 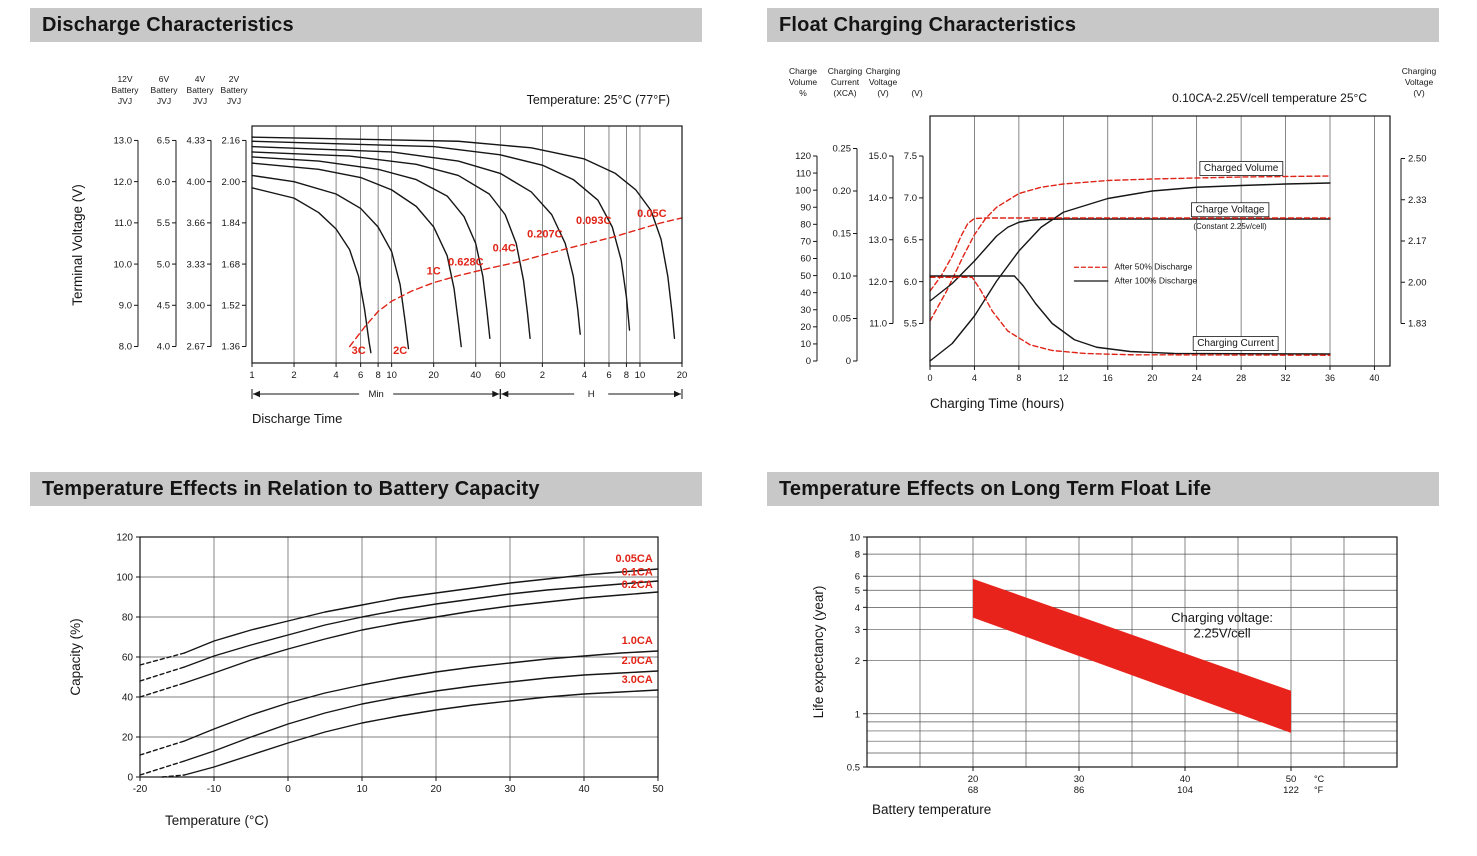 What do you see at coordinates (400, 351) in the screenshot?
I see `svg-text: 2C` at bounding box center [400, 351].